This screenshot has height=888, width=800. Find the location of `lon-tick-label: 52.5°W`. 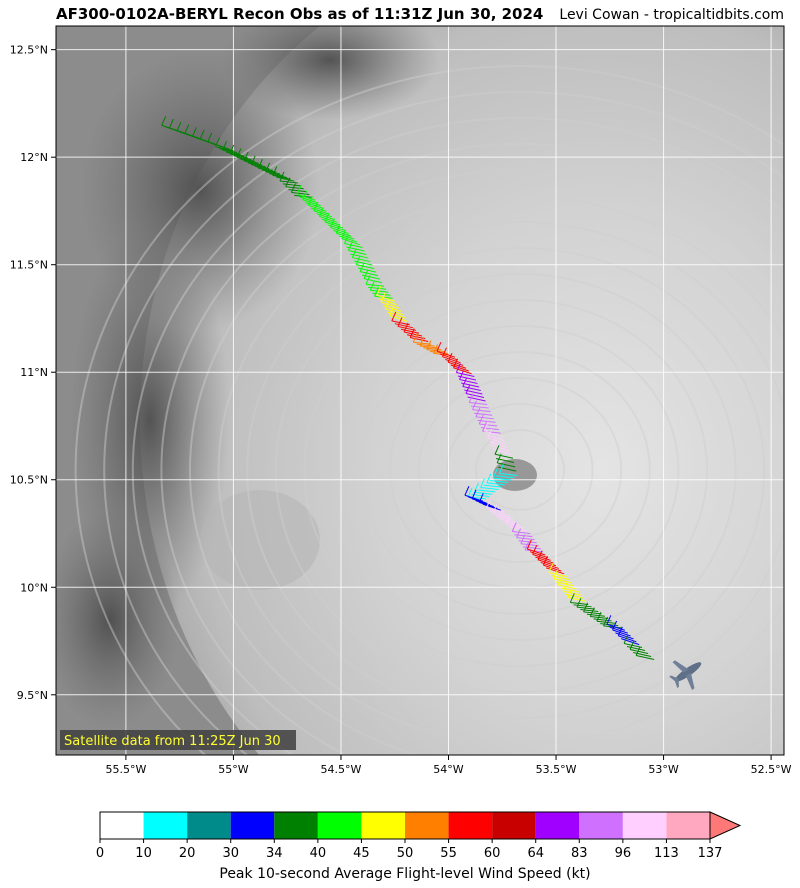

lon-tick-label: 52.5°W is located at coordinates (771, 769).